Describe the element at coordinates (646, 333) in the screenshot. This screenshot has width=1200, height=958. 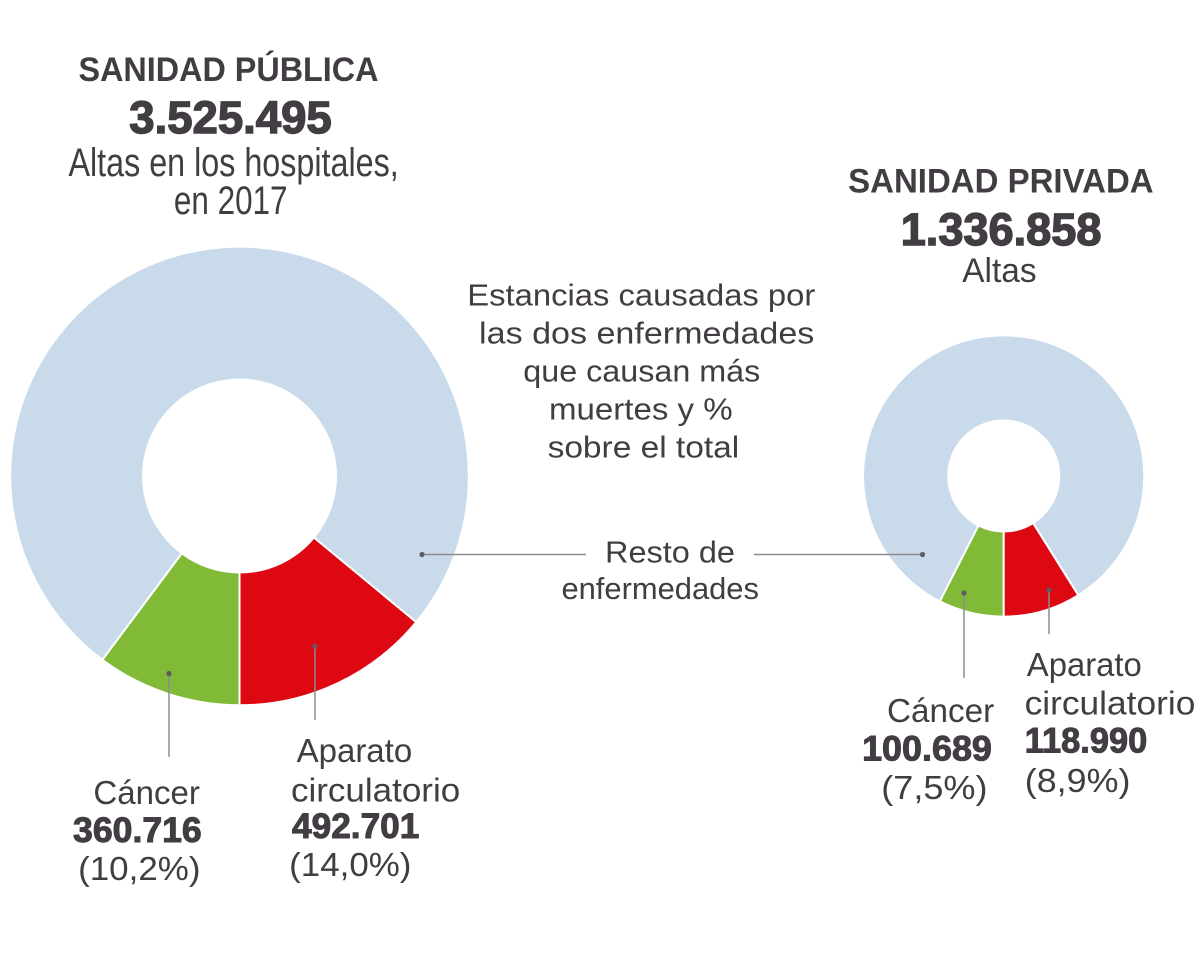
I see `svg-text: las dos enfermedades` at that location.